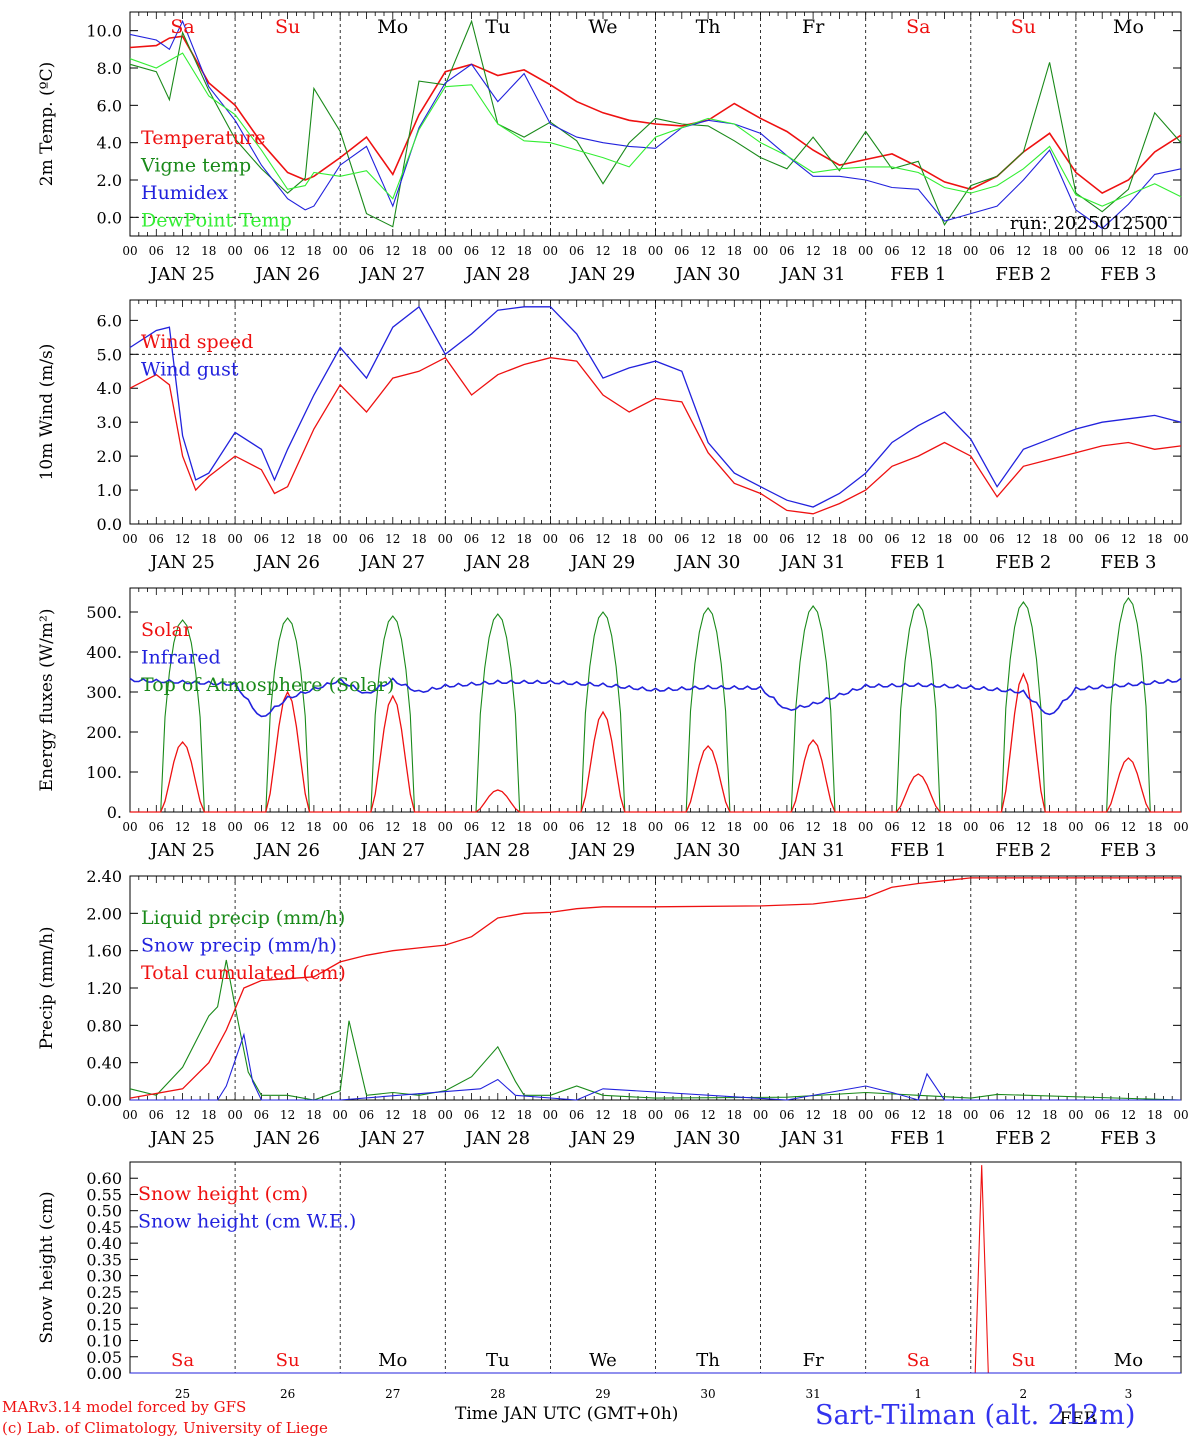 The image size is (1194, 1440). Describe the element at coordinates (1023, 27) in the screenshot. I see `weekday-label: Su` at that location.